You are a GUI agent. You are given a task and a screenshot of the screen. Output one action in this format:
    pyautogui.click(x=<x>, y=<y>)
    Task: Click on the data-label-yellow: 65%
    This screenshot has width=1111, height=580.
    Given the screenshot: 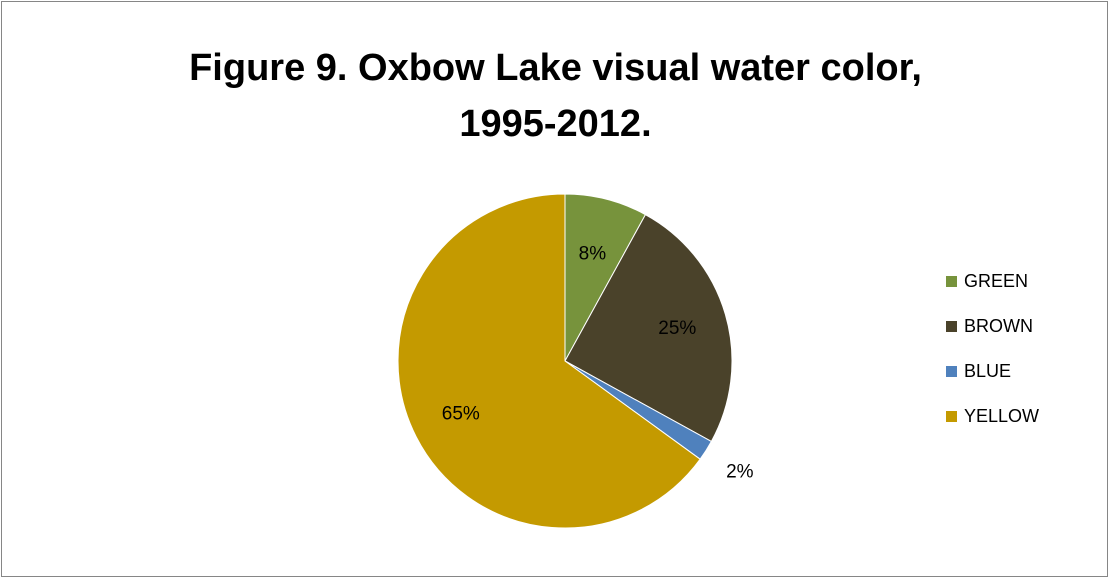 What is the action you would take?
    pyautogui.click(x=461, y=414)
    